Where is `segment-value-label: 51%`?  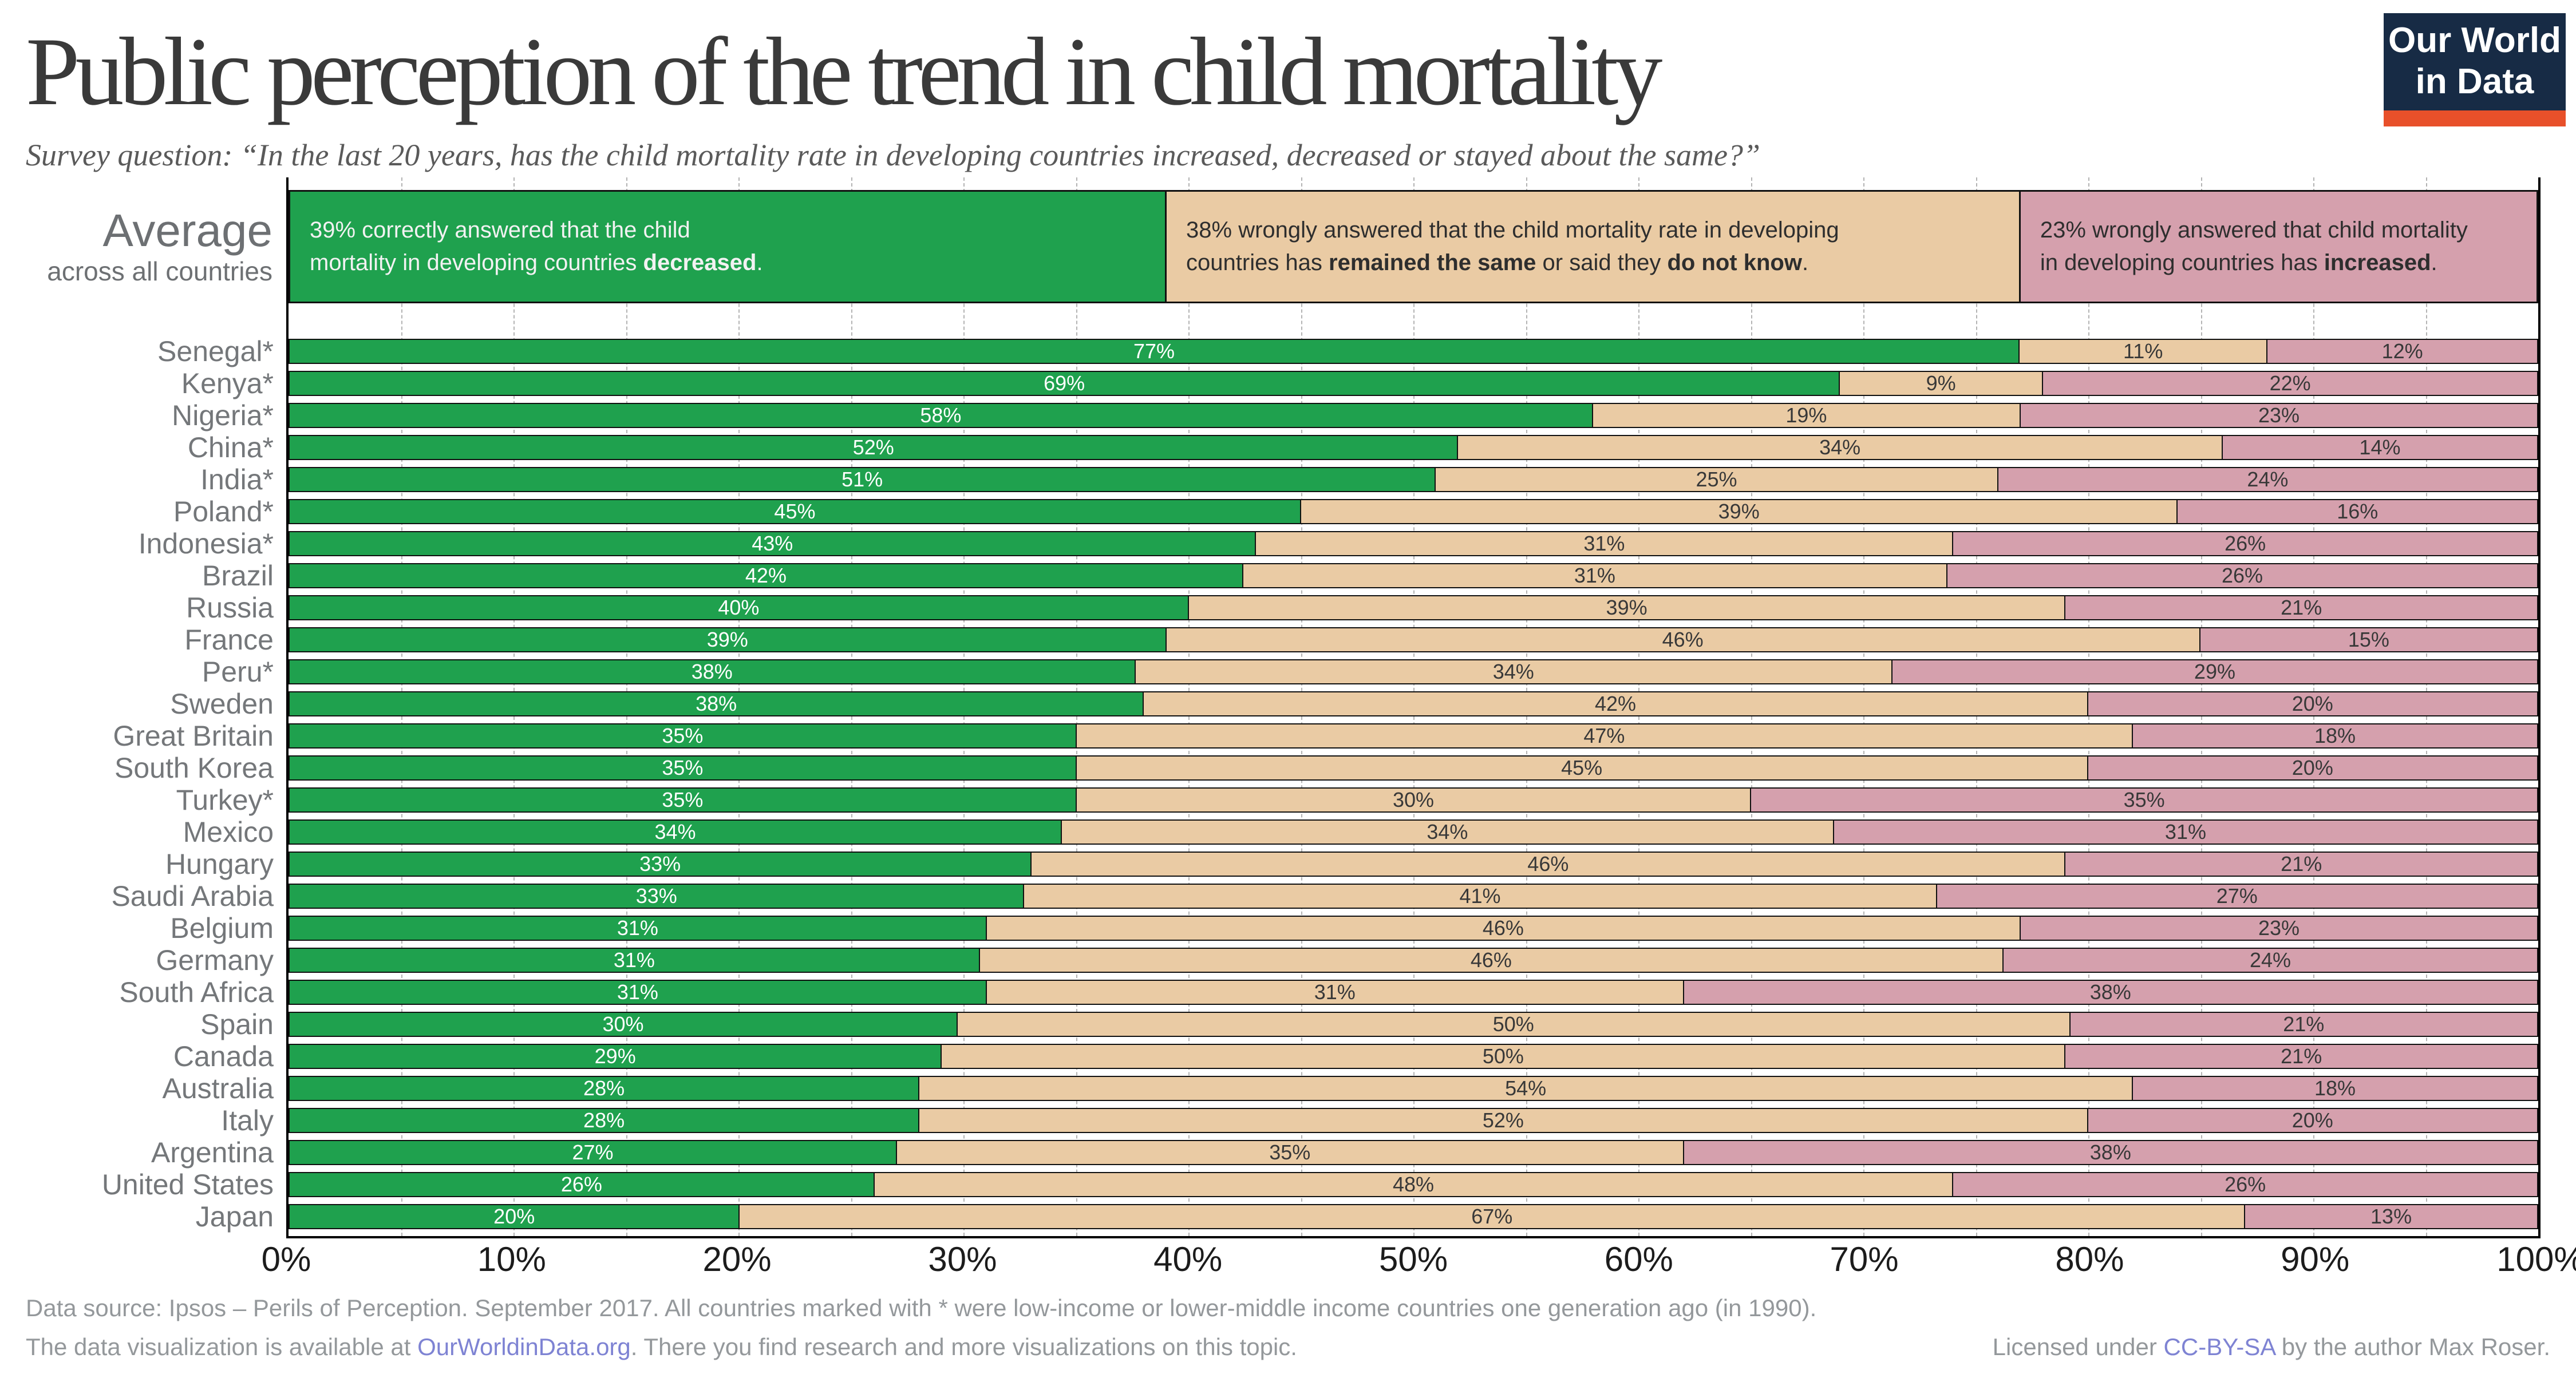 segment-value-label: 51% is located at coordinates (862, 479).